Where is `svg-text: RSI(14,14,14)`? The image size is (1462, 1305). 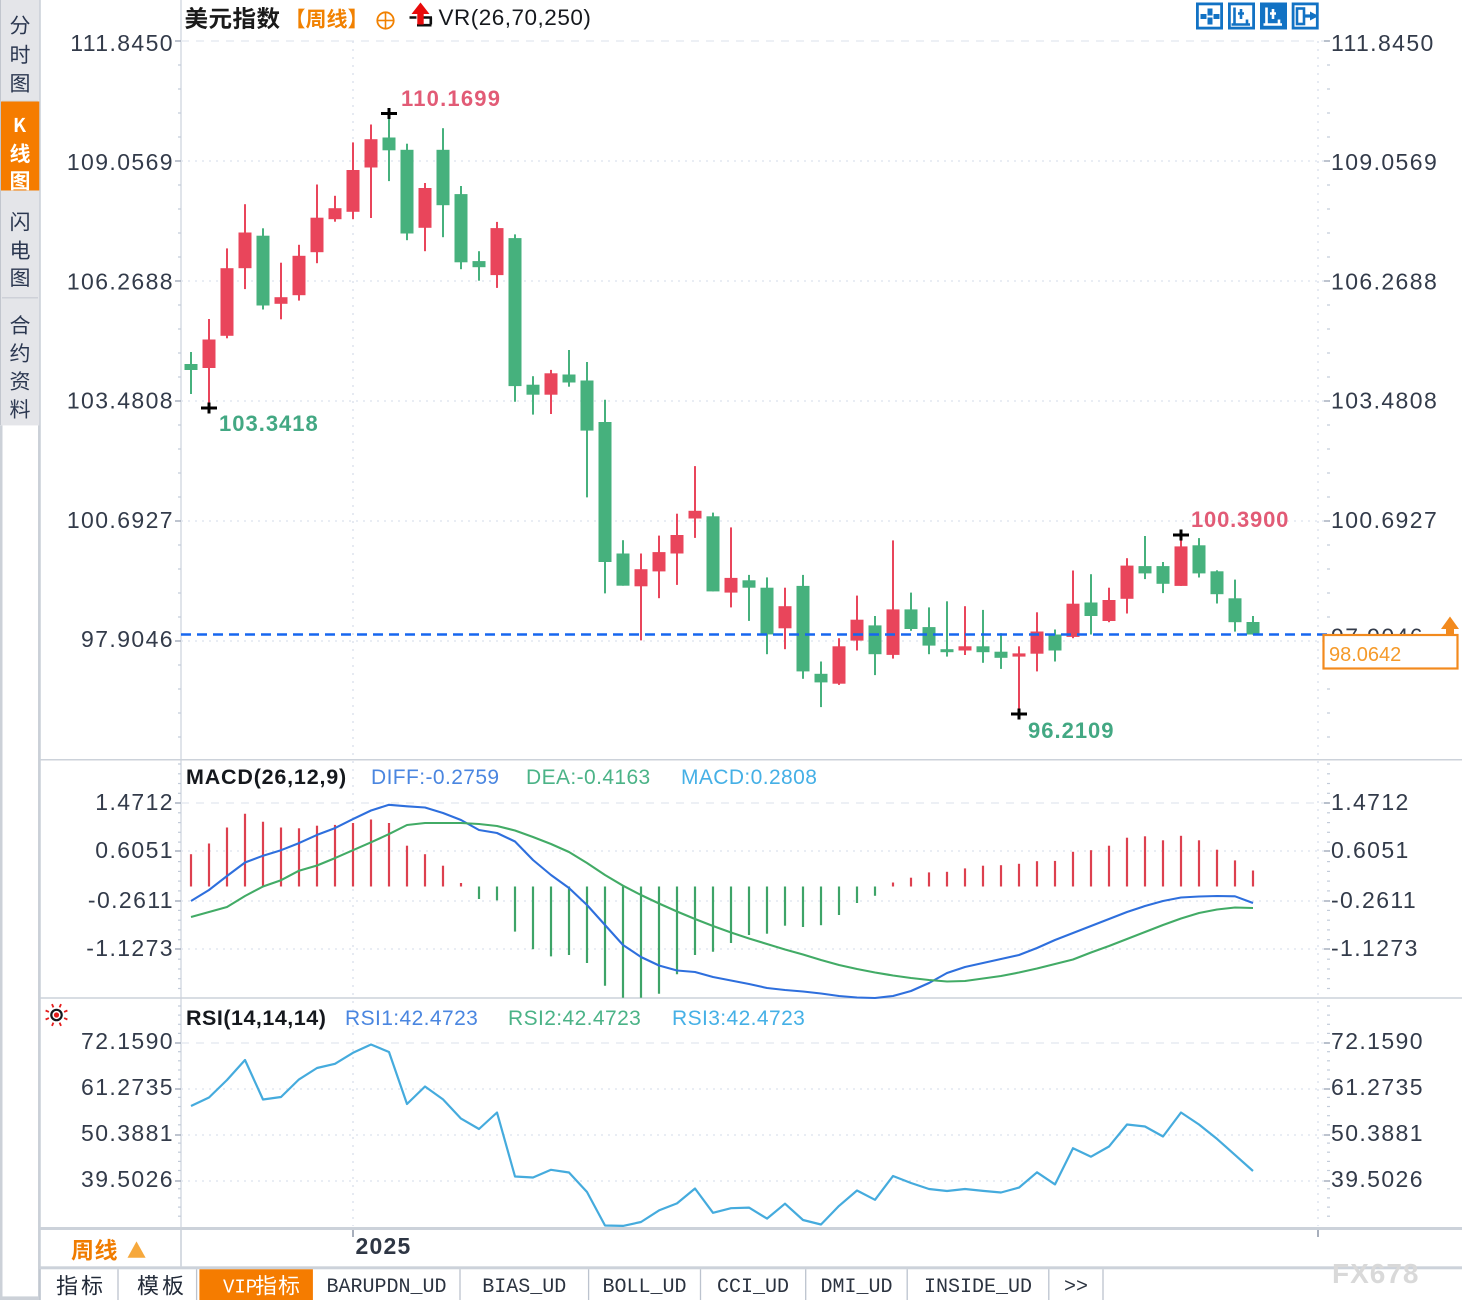 svg-text: RSI(14,14,14) is located at coordinates (256, 1018).